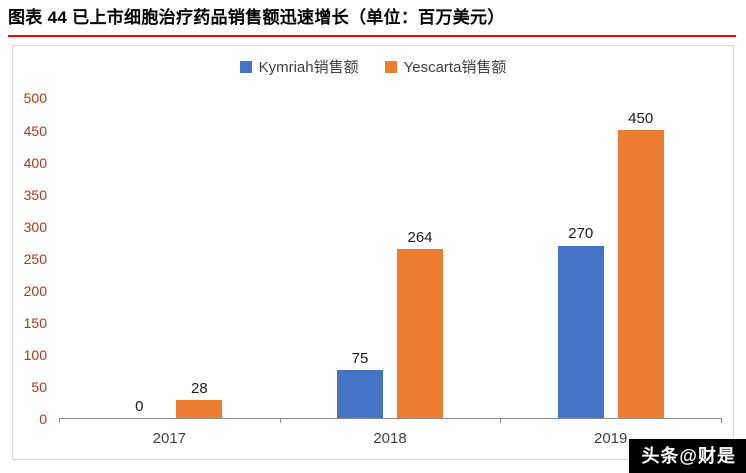 The image size is (746, 473). I want to click on legend-swatch-yescarta, so click(390, 66).